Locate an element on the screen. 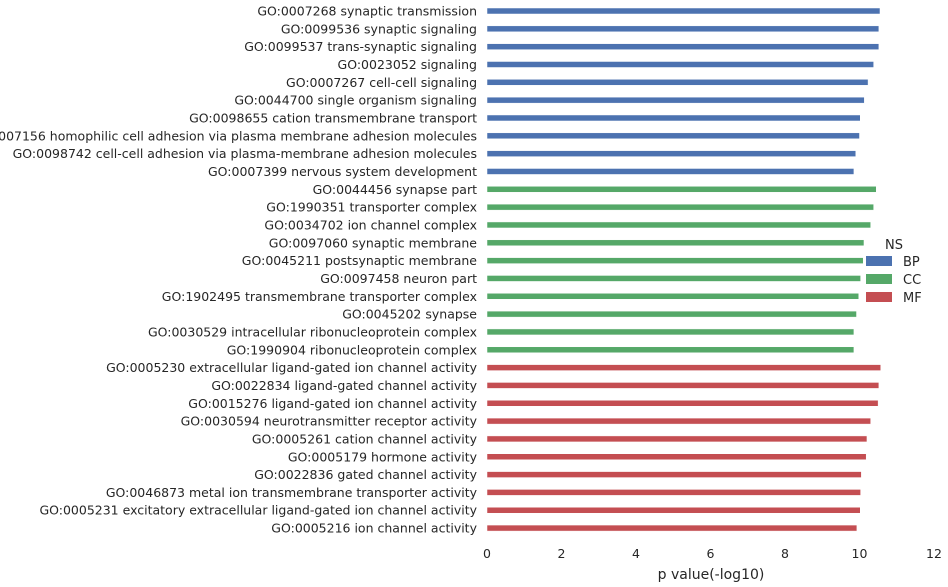 The height and width of the screenshot is (587, 948). x-tick-label: 10 is located at coordinates (860, 553).